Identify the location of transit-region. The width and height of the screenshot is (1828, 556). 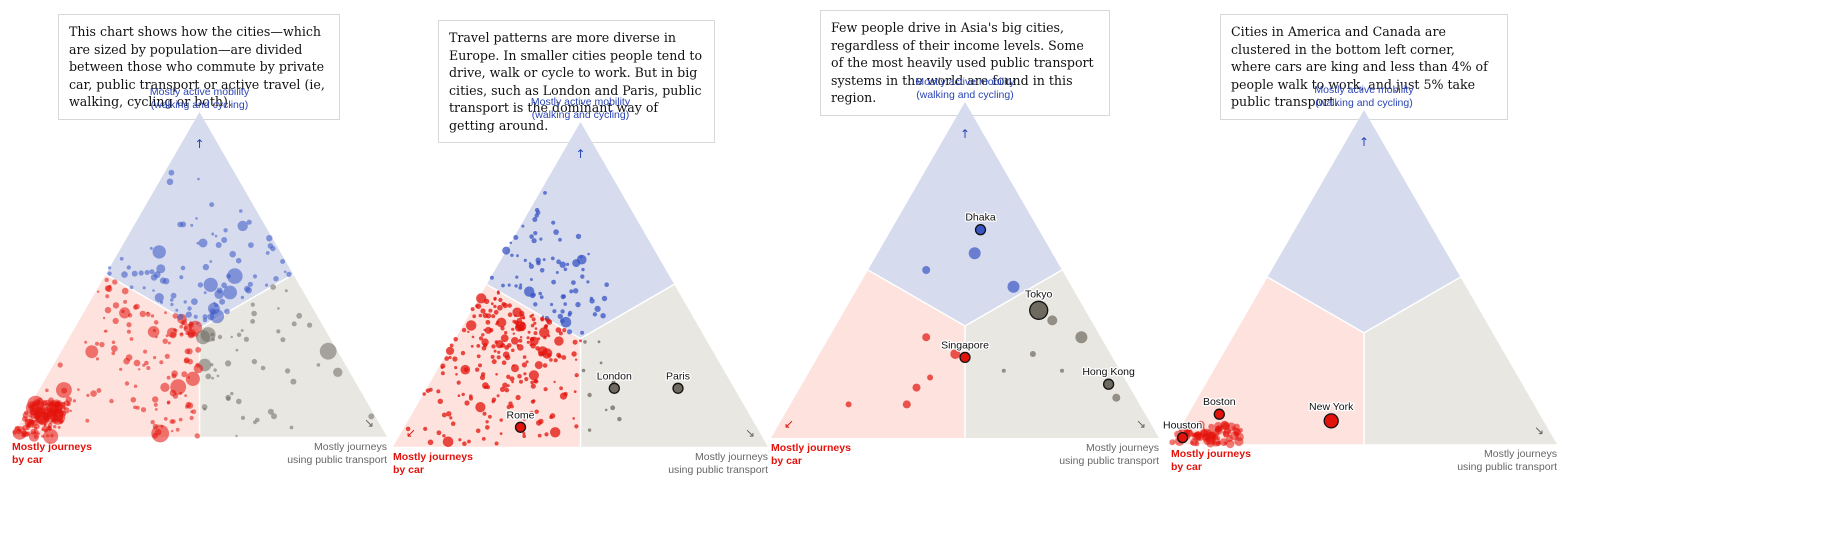
(1062, 354).